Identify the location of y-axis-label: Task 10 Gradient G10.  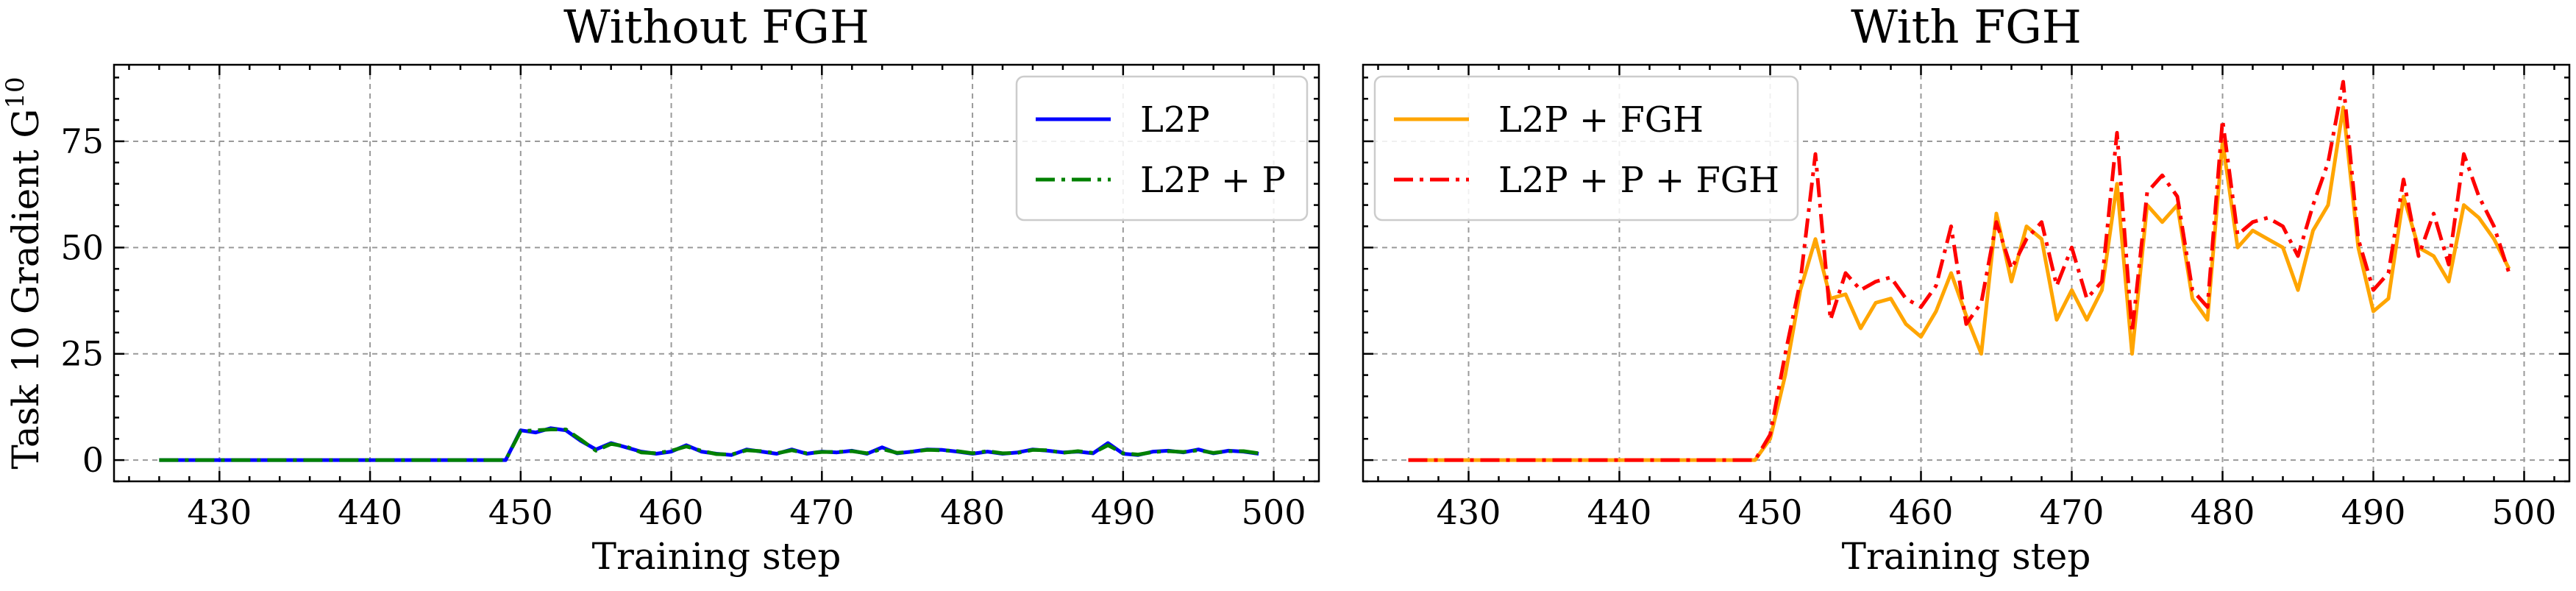
(24, 273).